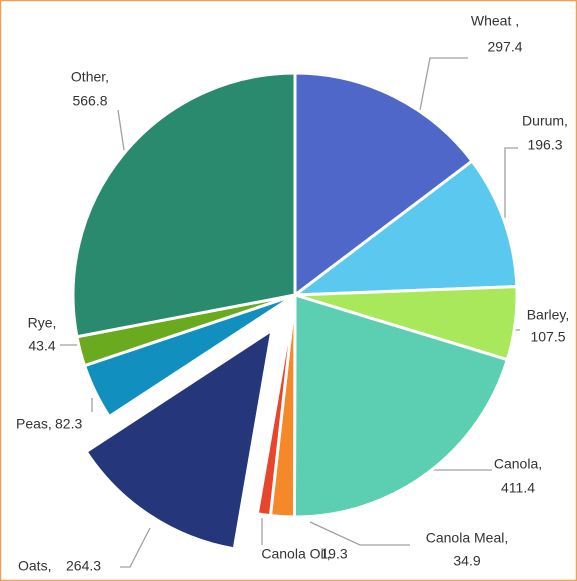  Describe the element at coordinates (548, 315) in the screenshot. I see `slice-label: Barley,` at that location.